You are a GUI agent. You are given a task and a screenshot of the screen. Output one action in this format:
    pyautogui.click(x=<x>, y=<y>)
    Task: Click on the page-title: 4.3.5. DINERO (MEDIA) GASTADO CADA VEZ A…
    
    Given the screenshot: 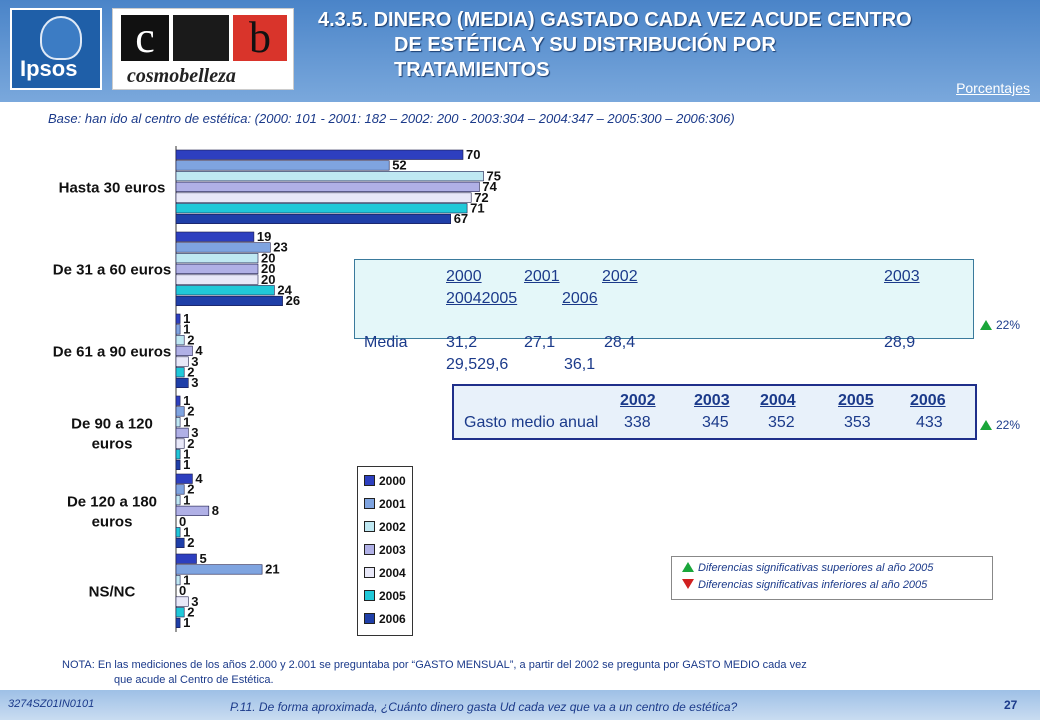 What is the action you would take?
    pyautogui.click(x=678, y=45)
    